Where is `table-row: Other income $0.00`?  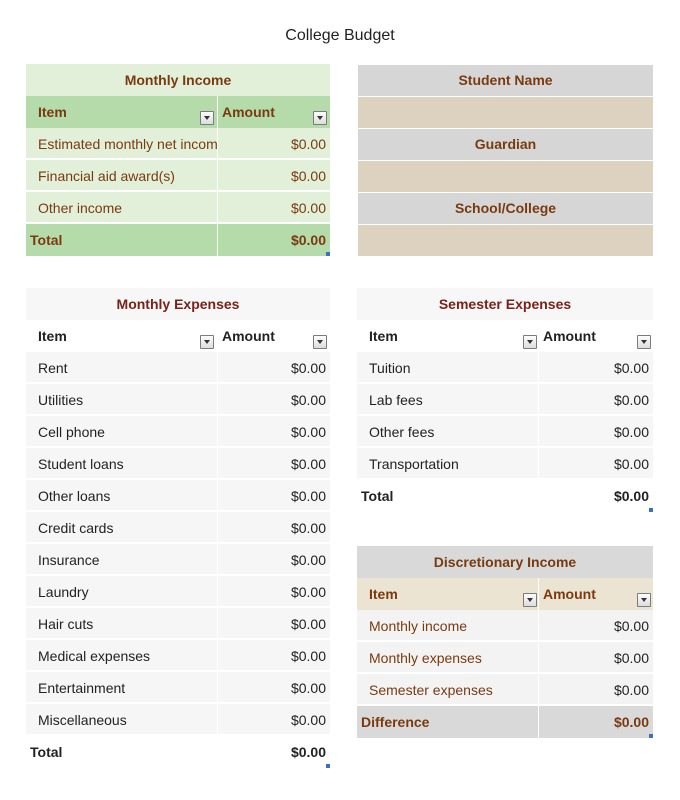 table-row: Other income $0.00 is located at coordinates (178, 208).